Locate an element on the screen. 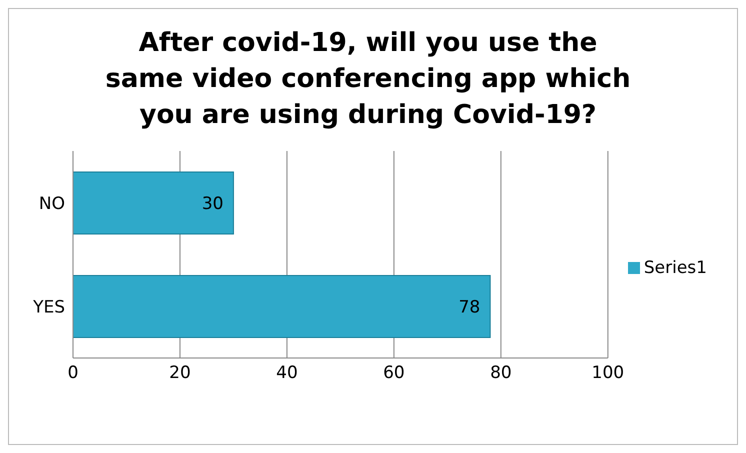 Image resolution: width=746 pixels, height=453 pixels. x-tick-label: 20 is located at coordinates (180, 373).